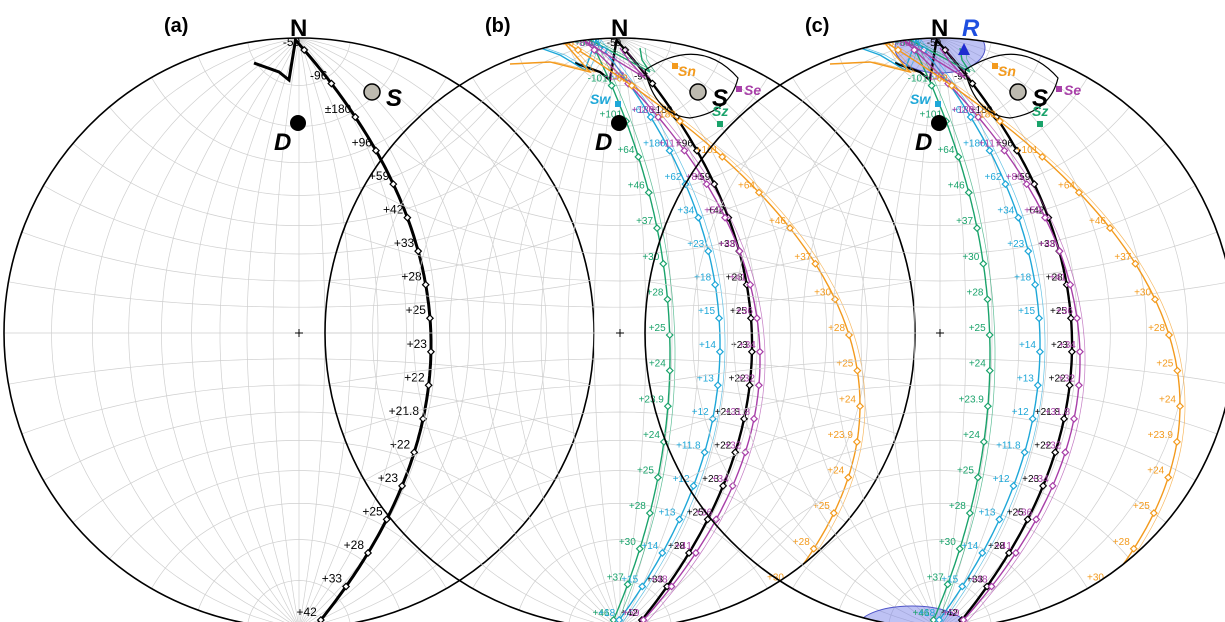 Image resolution: width=1225 pixels, height=622 pixels. What do you see at coordinates (739, 89) in the screenshot?
I see `se-point` at bounding box center [739, 89].